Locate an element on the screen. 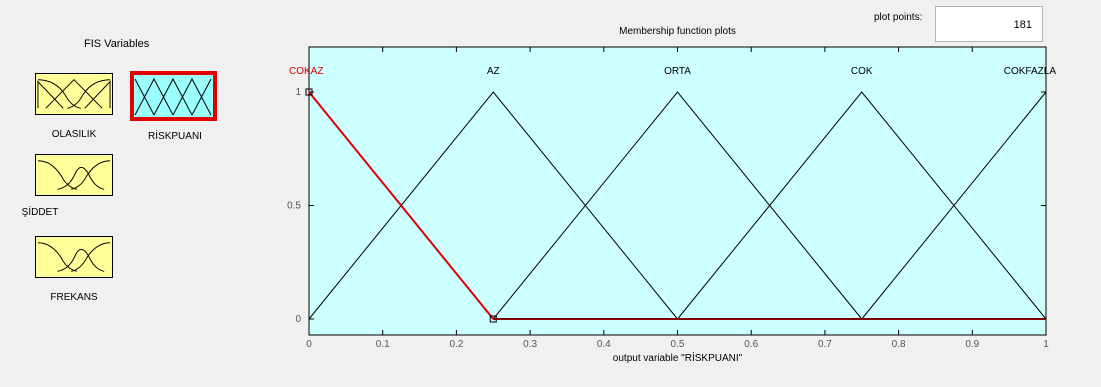 This screenshot has width=1101, height=387. mf-label-cokfazla: COKFAZLA is located at coordinates (1030, 71).